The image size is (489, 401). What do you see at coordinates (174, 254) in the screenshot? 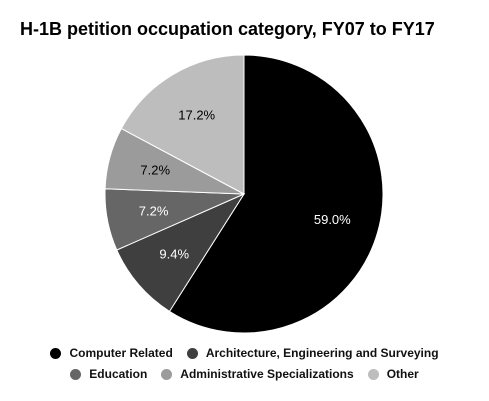
I see `slice-label-architecture-engineering-and-surveying: 9.4%` at bounding box center [174, 254].